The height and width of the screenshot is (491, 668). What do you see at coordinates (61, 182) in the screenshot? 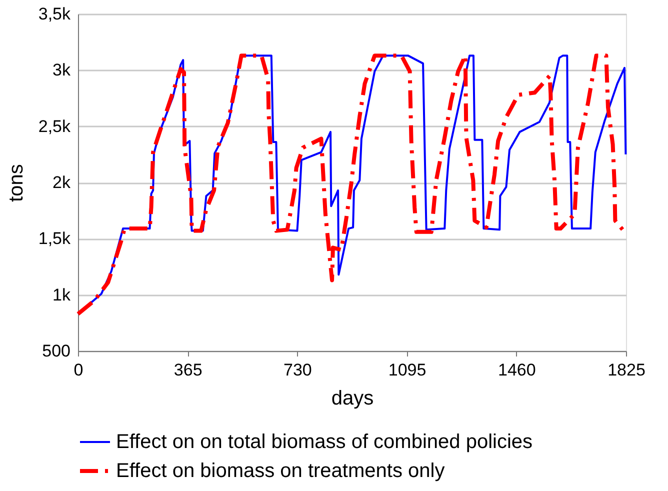
I see `y-tick-label: 2k` at bounding box center [61, 182].